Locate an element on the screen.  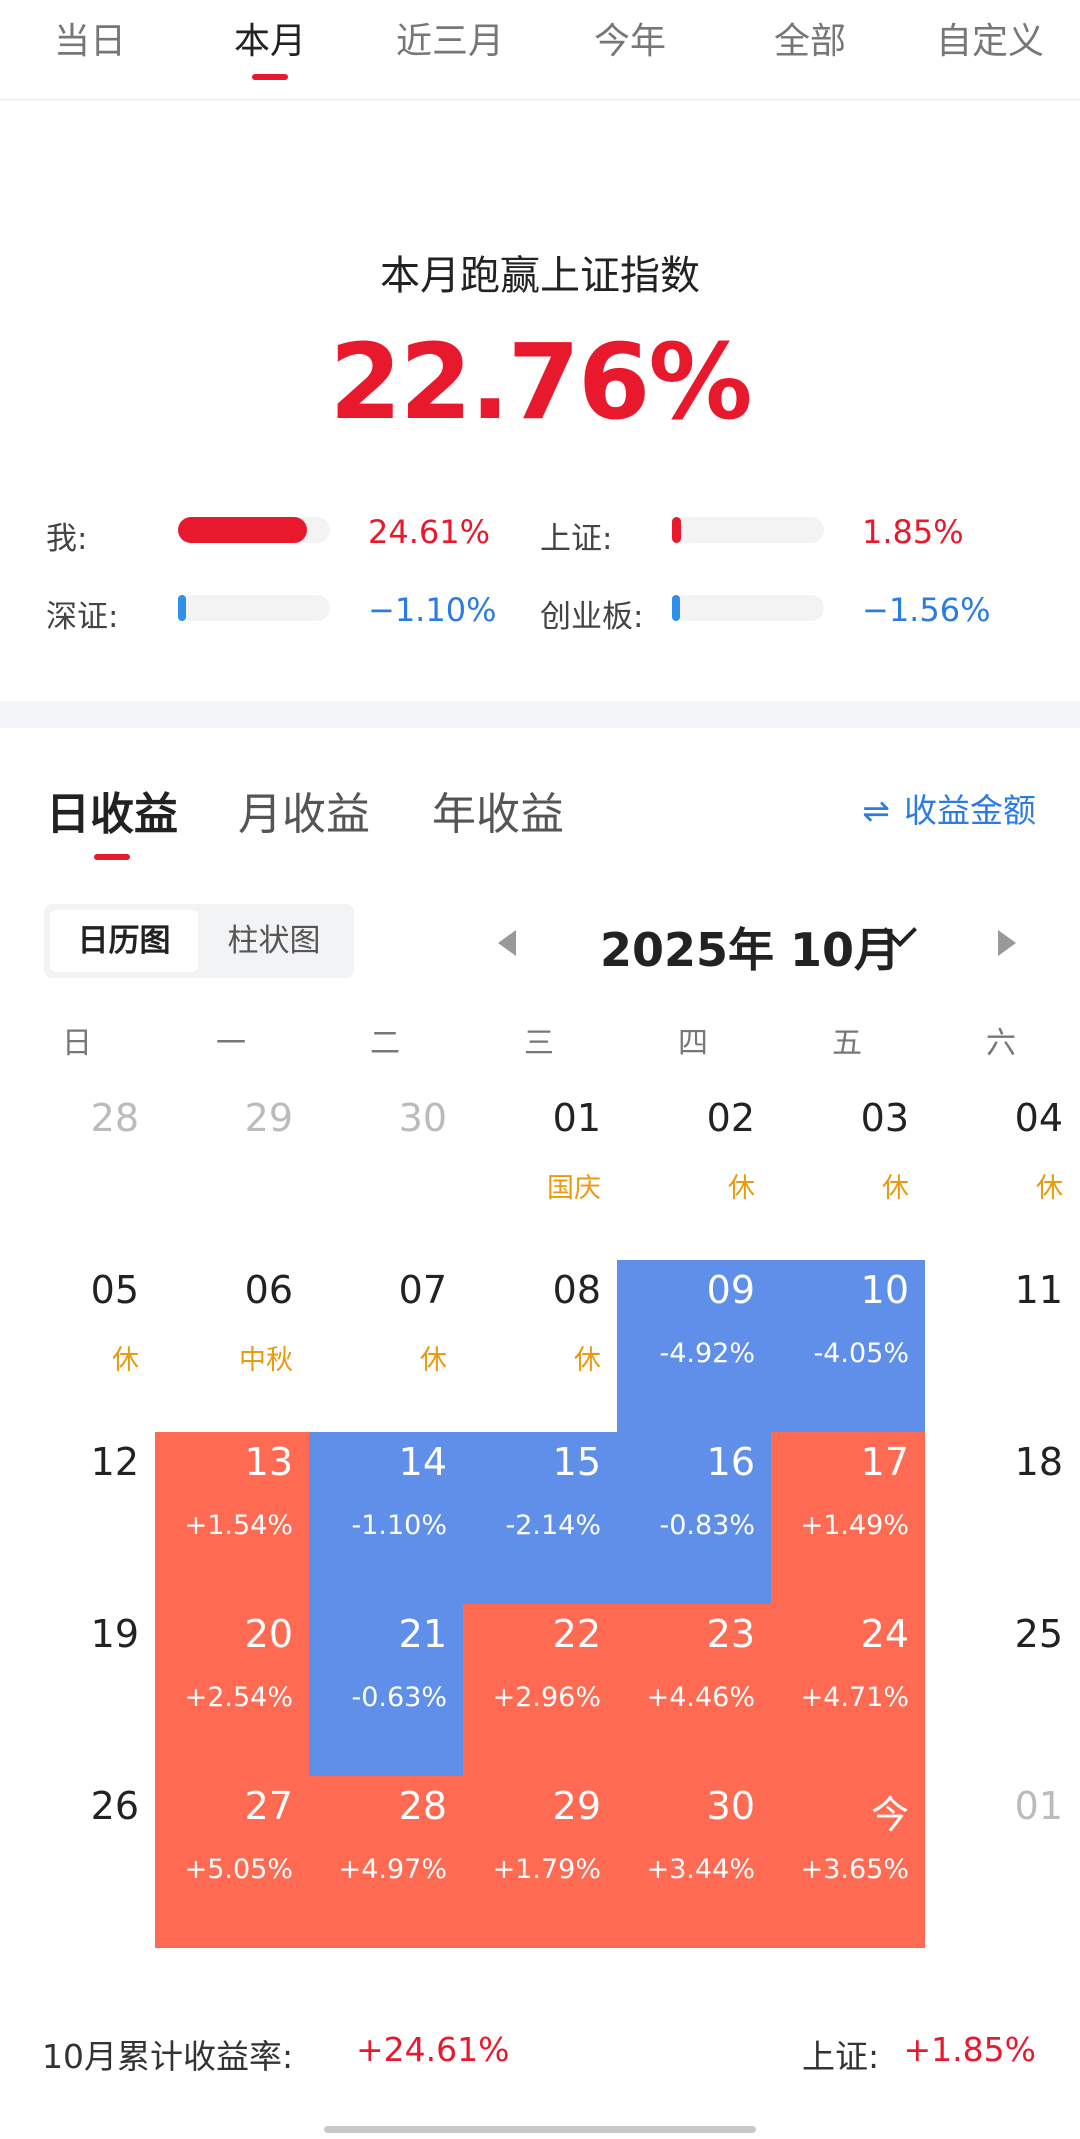
calendar-day-cell: 16 -0.83% is located at coordinates (694, 1518).